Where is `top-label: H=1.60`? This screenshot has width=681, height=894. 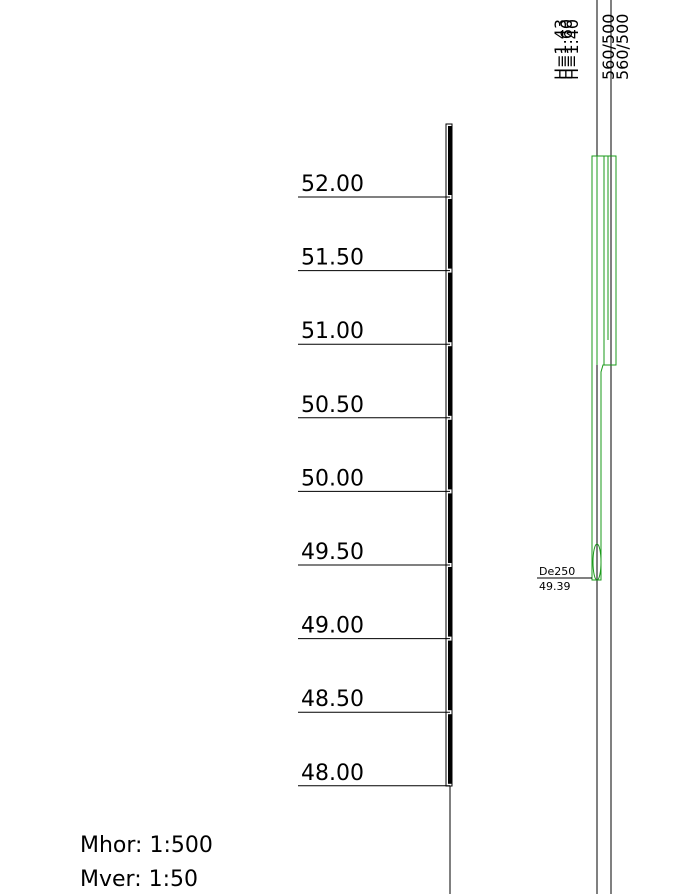
top-label: H=1.60 is located at coordinates (566, 49).